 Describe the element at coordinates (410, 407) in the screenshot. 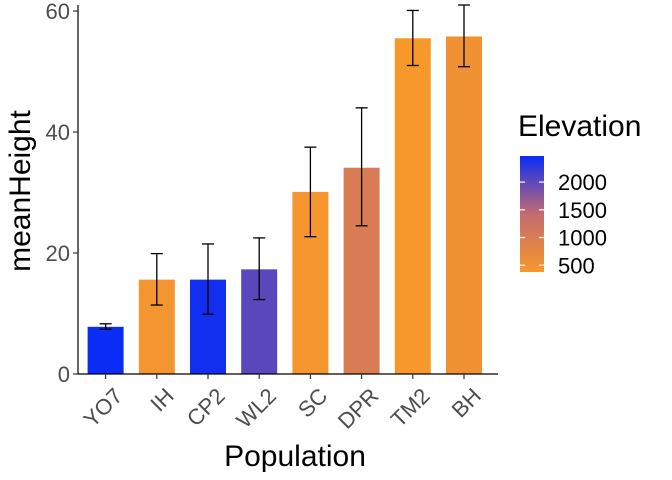

I see `x-tick-label-tm2: TM2` at that location.